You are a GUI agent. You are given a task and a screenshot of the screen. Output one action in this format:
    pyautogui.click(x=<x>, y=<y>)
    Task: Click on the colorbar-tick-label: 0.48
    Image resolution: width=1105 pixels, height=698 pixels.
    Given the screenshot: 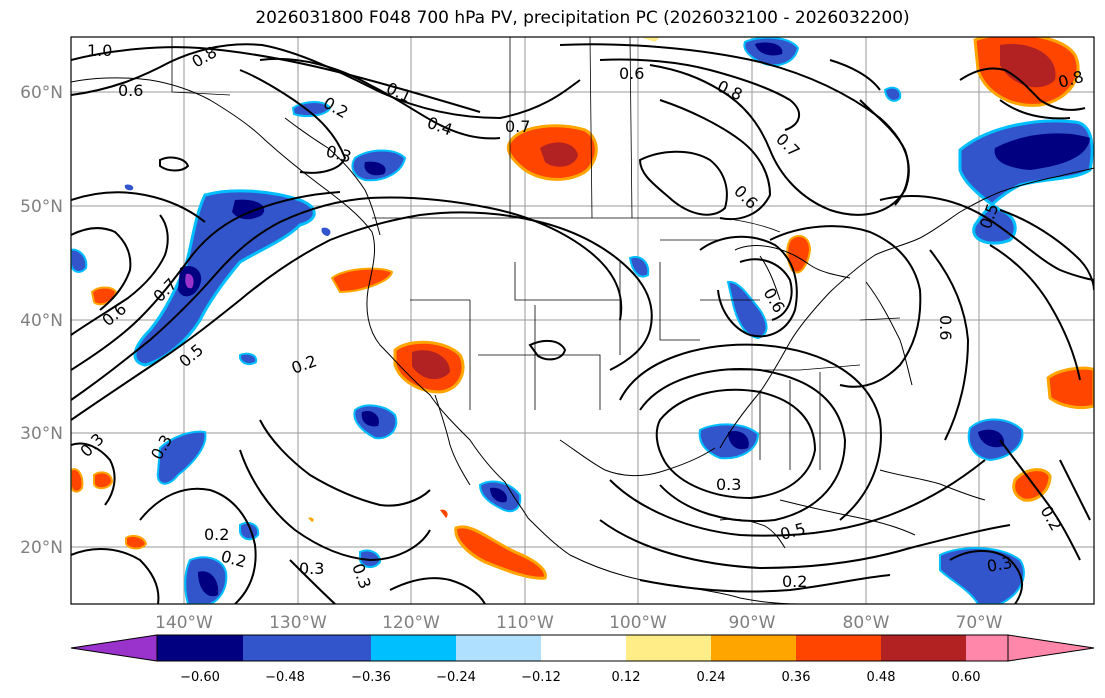 What is the action you would take?
    pyautogui.click(x=881, y=677)
    